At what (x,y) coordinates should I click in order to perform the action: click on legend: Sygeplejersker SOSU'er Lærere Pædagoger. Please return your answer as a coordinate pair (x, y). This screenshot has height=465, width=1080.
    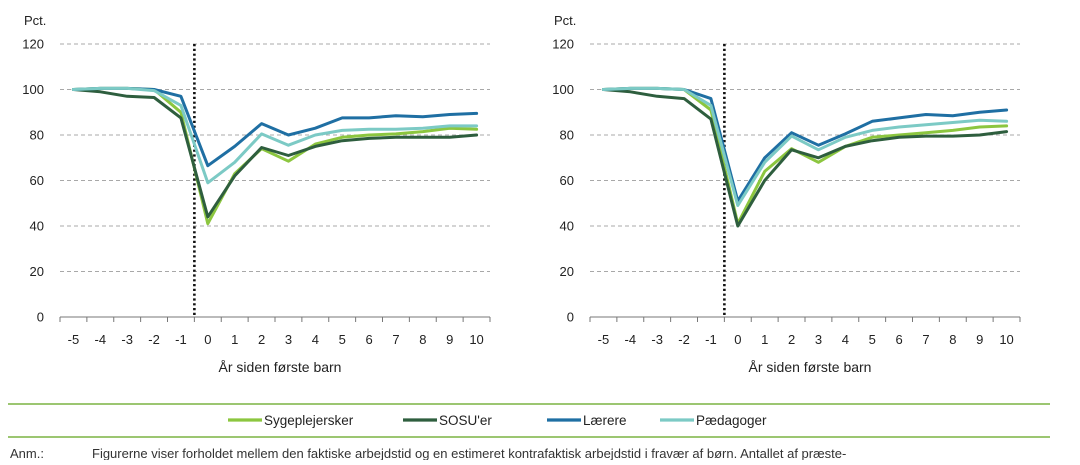
    Looking at the image, I should click on (497, 420).